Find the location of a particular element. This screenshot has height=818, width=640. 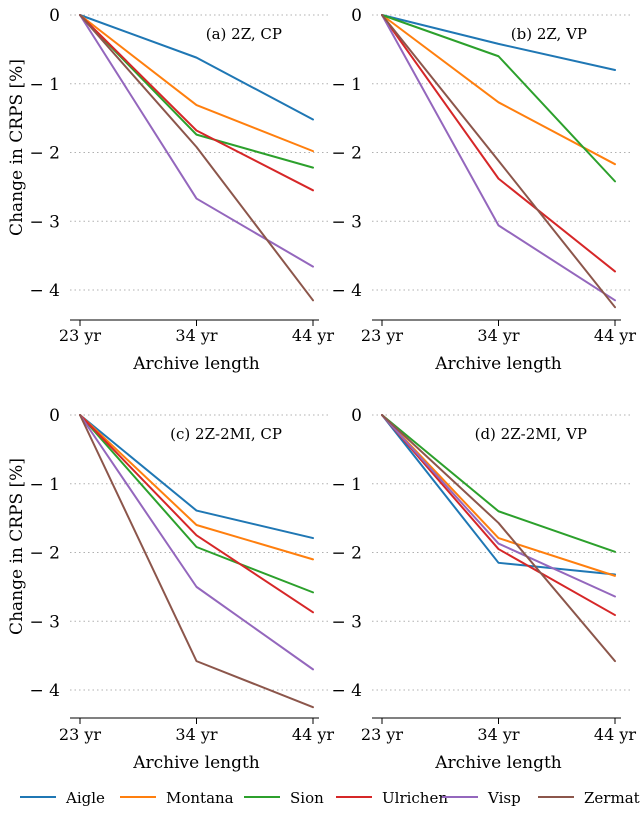

legend: Aigle Montana Sion Ulrichen Visp Zermatt is located at coordinates (330, 798).